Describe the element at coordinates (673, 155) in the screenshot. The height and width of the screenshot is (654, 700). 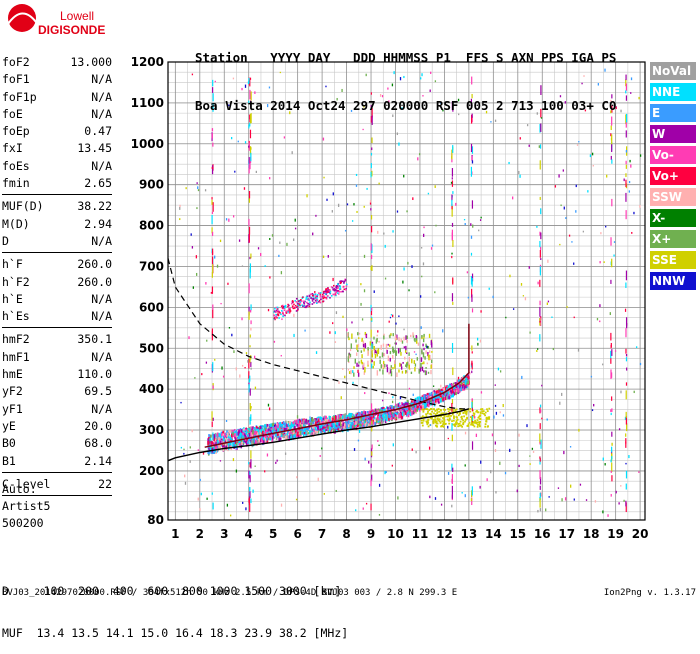
I see `legend-vo: Vo-` at that location.